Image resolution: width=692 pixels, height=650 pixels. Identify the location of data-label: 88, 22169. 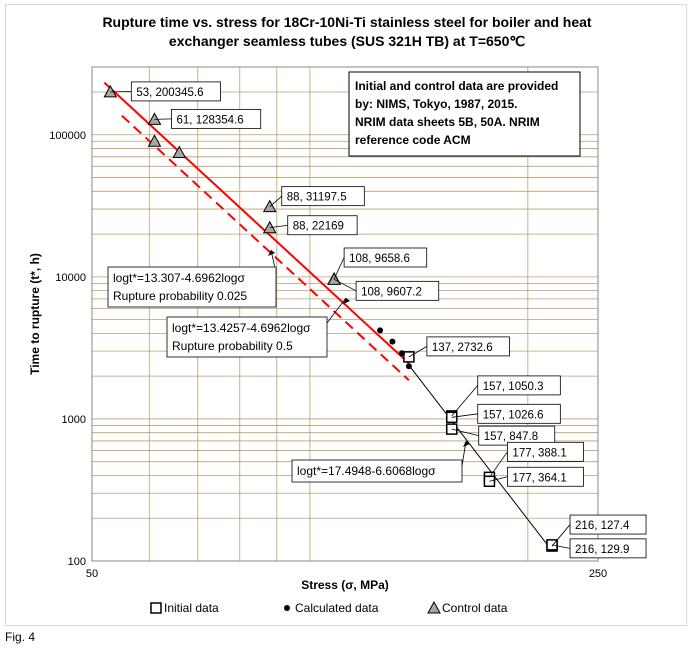
(318, 227).